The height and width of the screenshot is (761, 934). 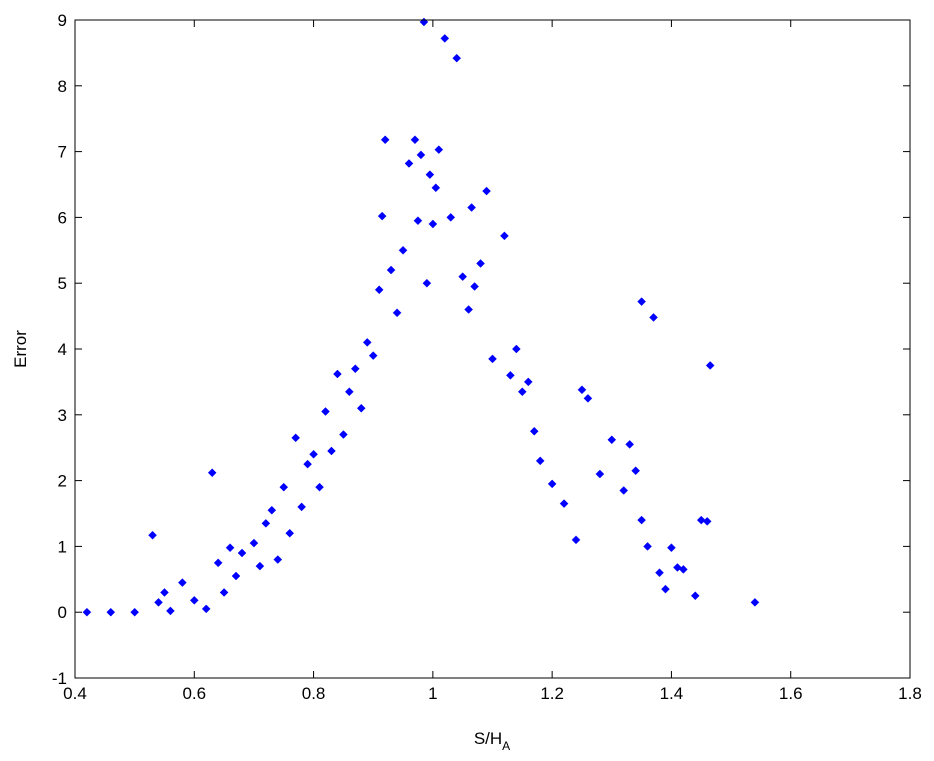 I want to click on y-tick-label: 6, so click(x=62, y=217).